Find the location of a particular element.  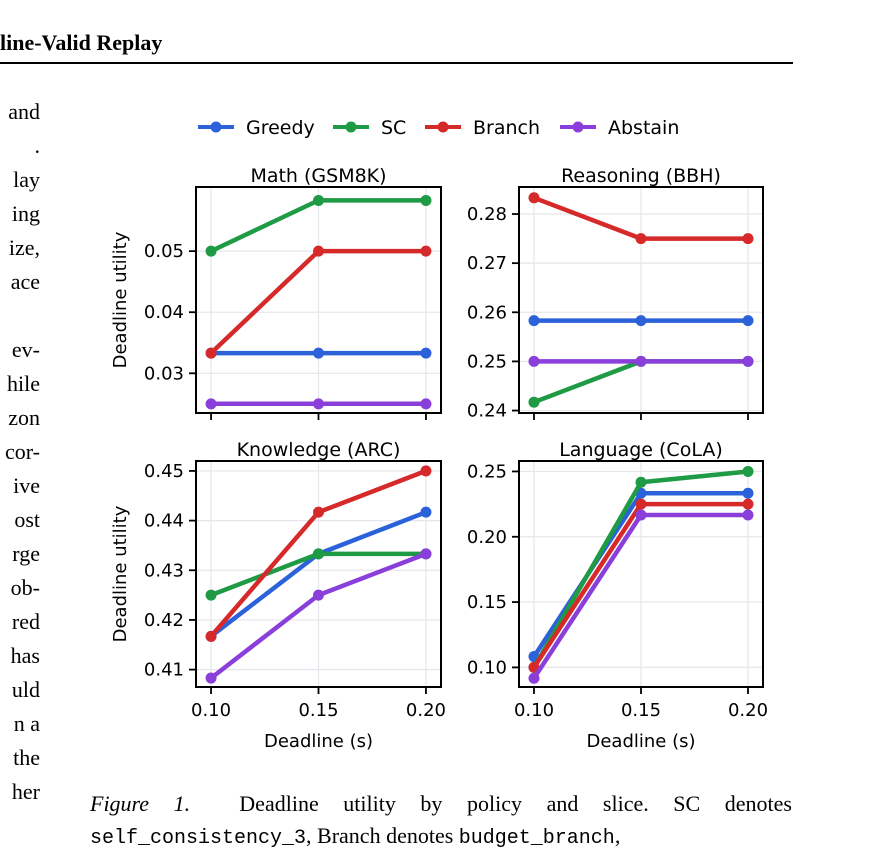

y-tick-label-reasoning-bbh: 0.24 is located at coordinates (487, 411).